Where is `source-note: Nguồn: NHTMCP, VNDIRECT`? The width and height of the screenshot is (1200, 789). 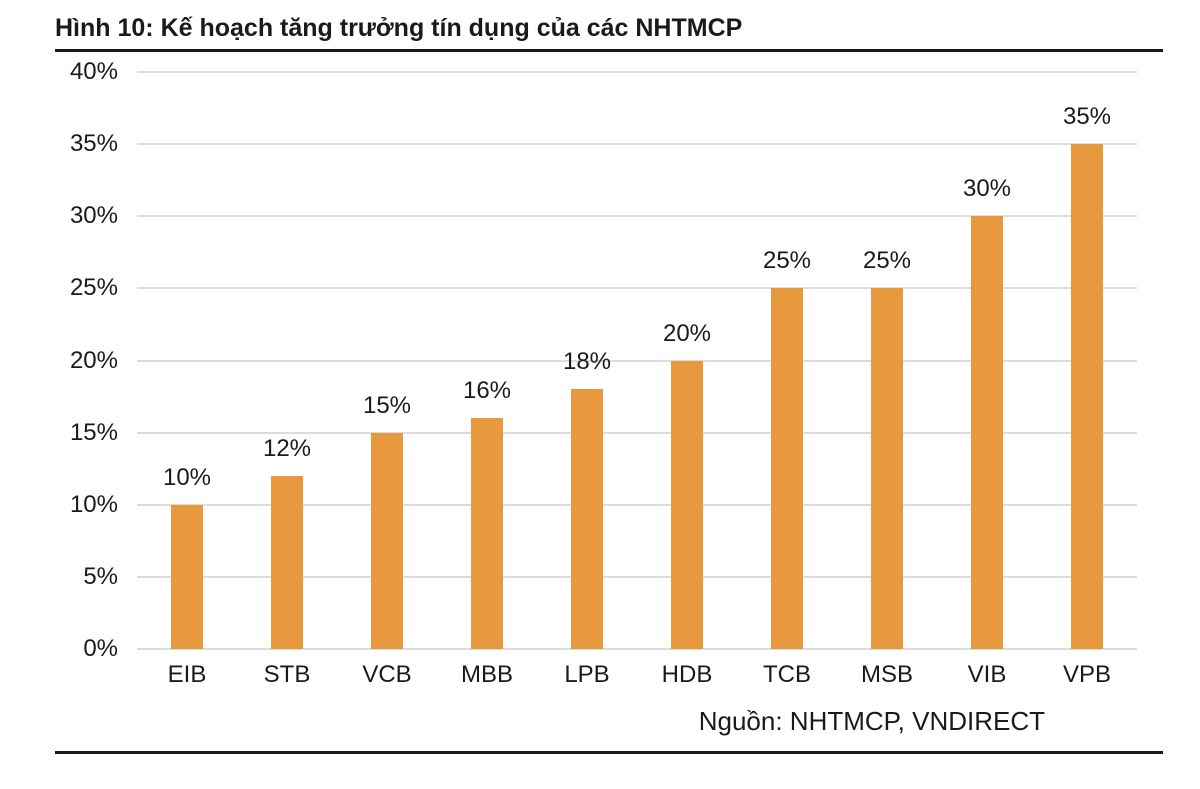 source-note: Nguồn: NHTMCP, VNDIRECT is located at coordinates (871, 721).